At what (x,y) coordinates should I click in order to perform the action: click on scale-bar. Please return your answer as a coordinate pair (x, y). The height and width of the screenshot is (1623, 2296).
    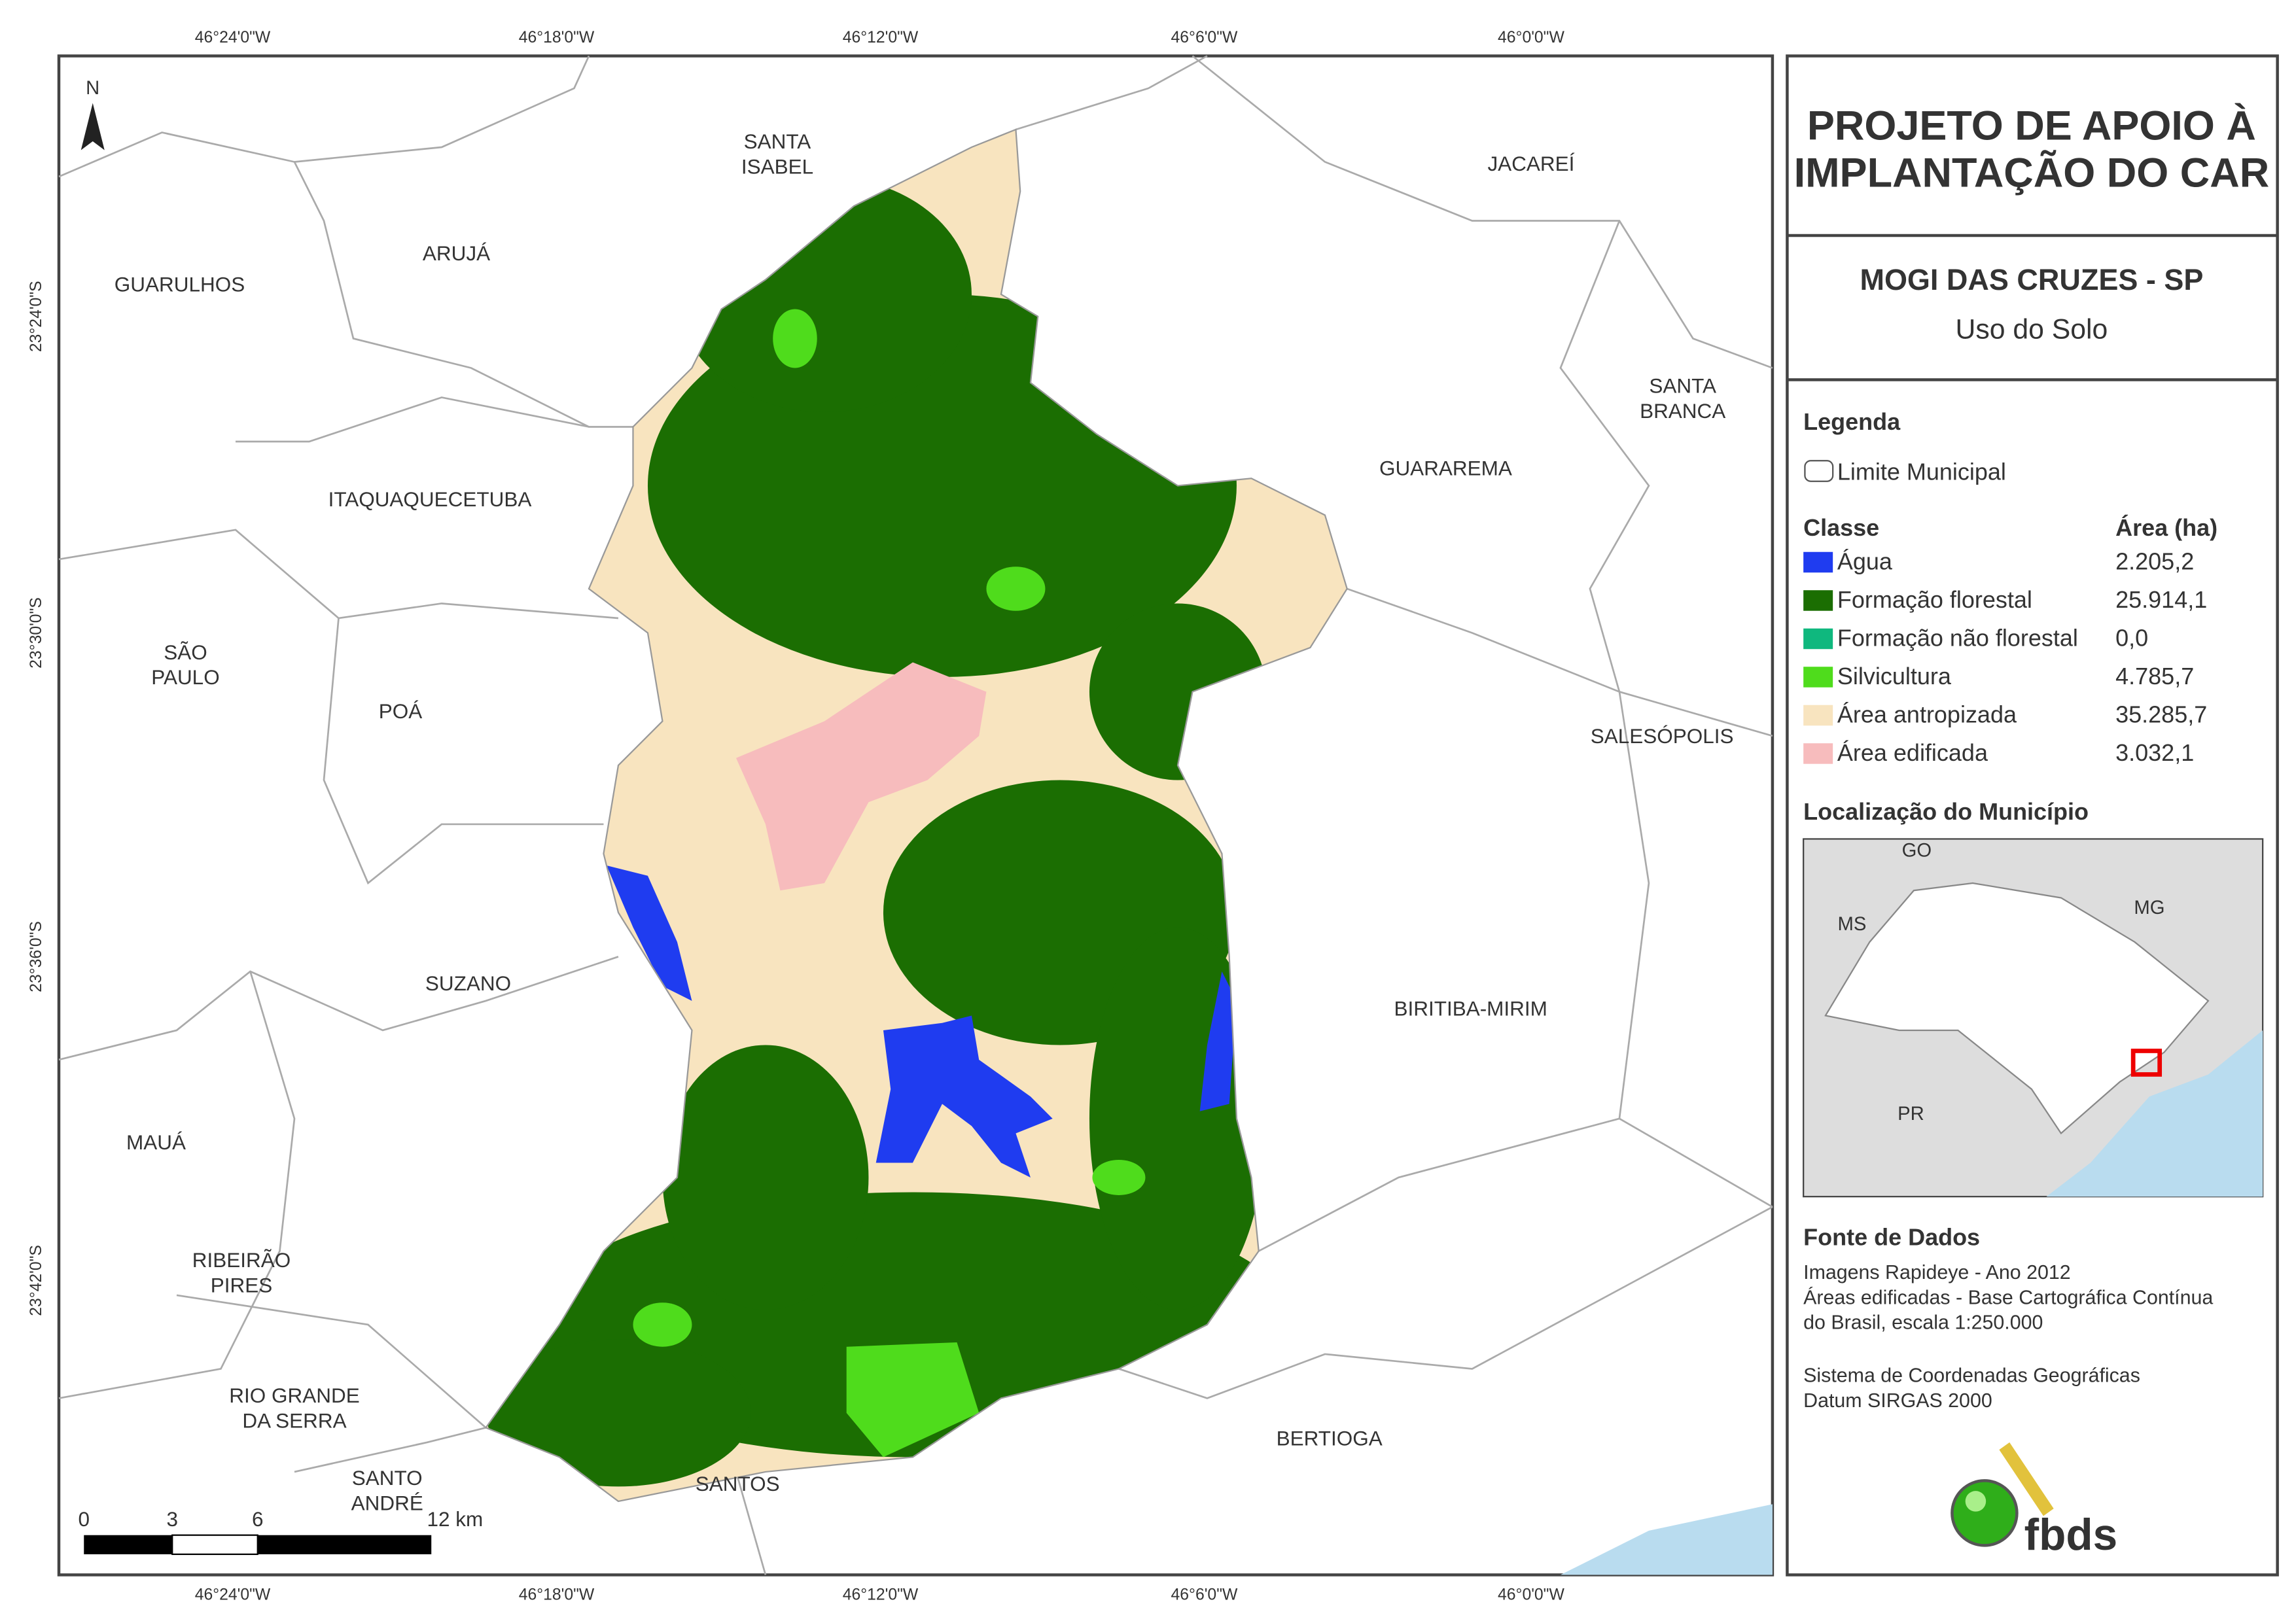
    Looking at the image, I should click on (258, 1545).